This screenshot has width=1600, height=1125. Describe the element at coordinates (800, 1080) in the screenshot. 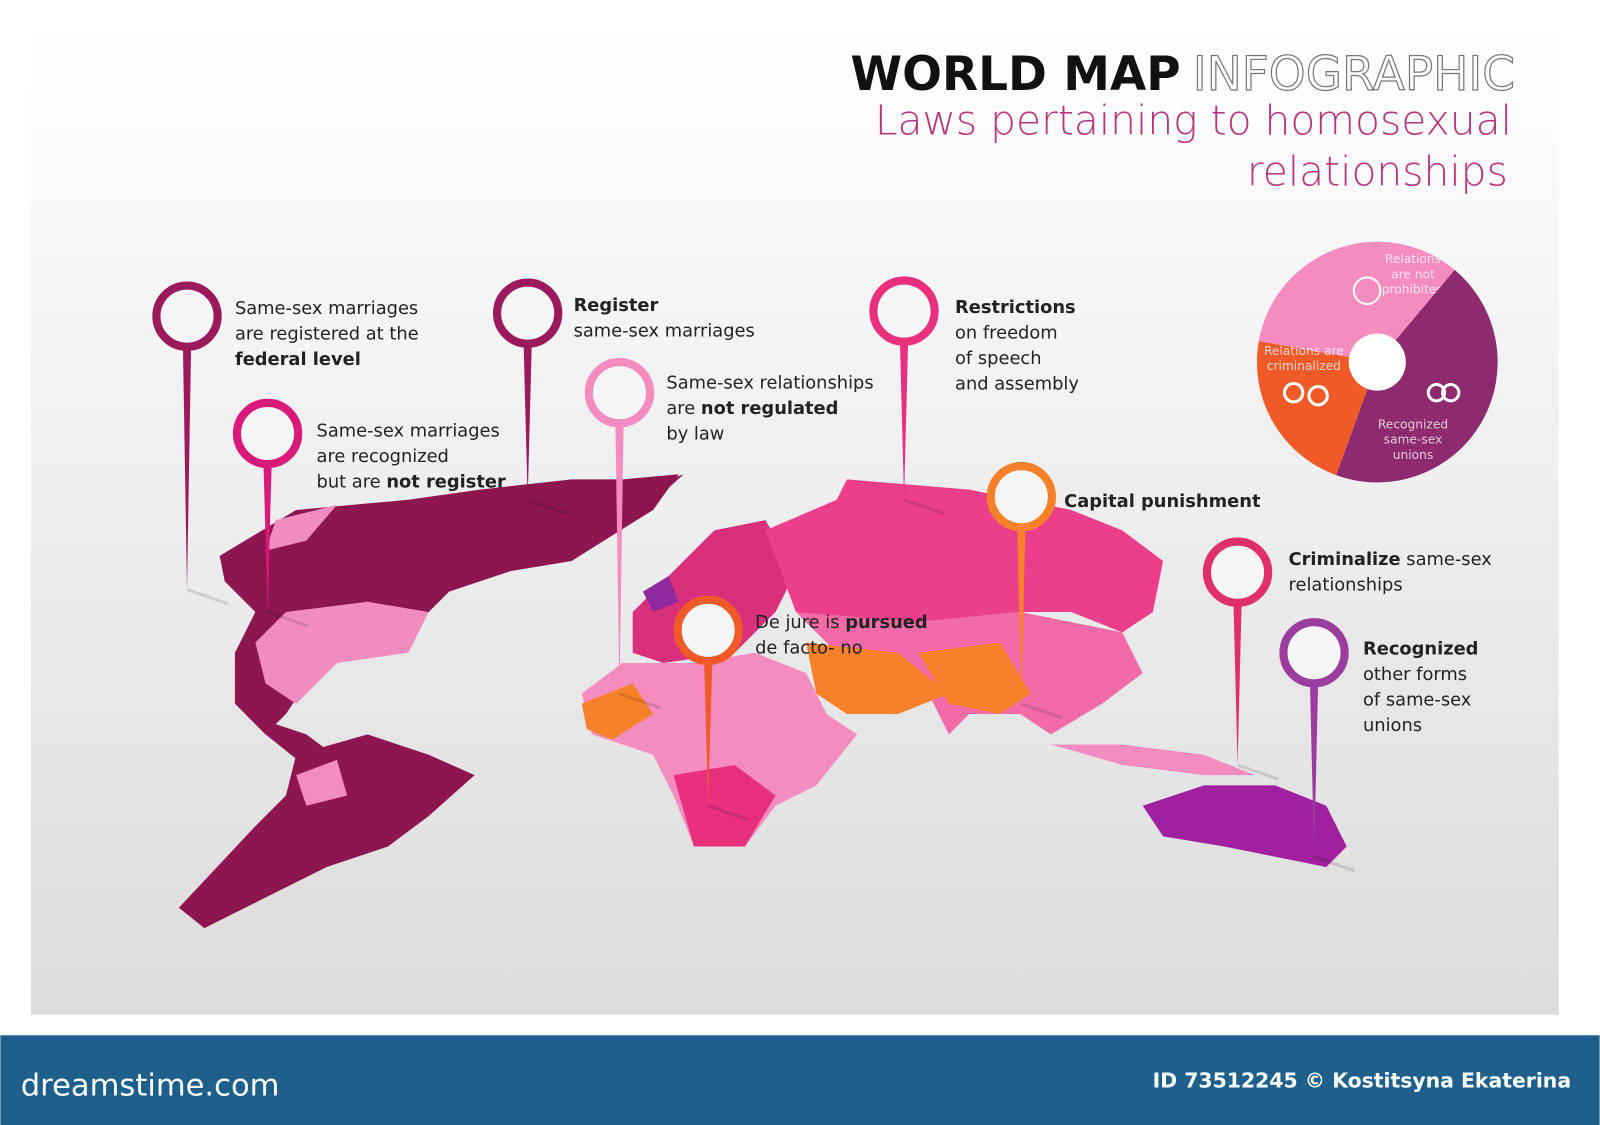

I see `footer-bar` at that location.